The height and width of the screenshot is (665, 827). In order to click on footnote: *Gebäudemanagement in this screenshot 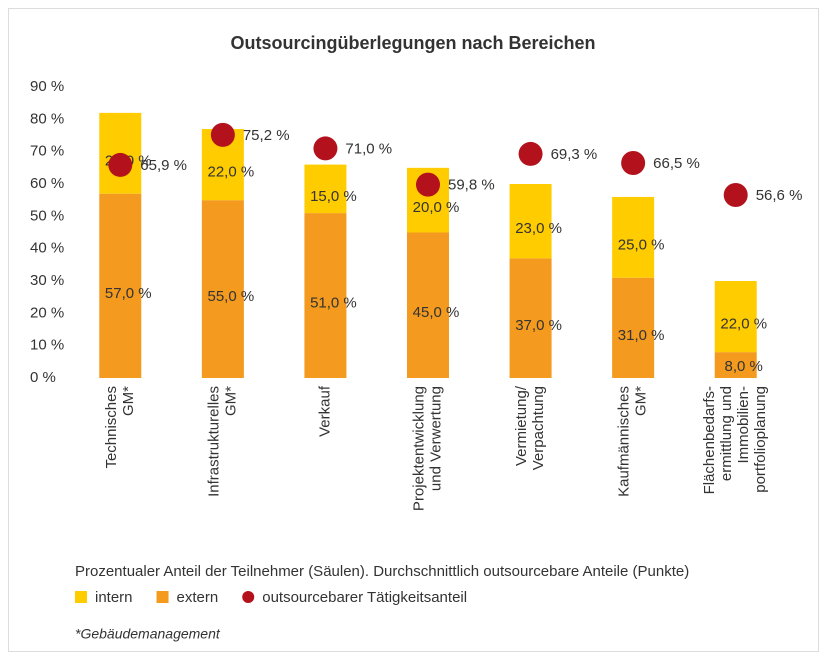, I will do `click(148, 634)`.